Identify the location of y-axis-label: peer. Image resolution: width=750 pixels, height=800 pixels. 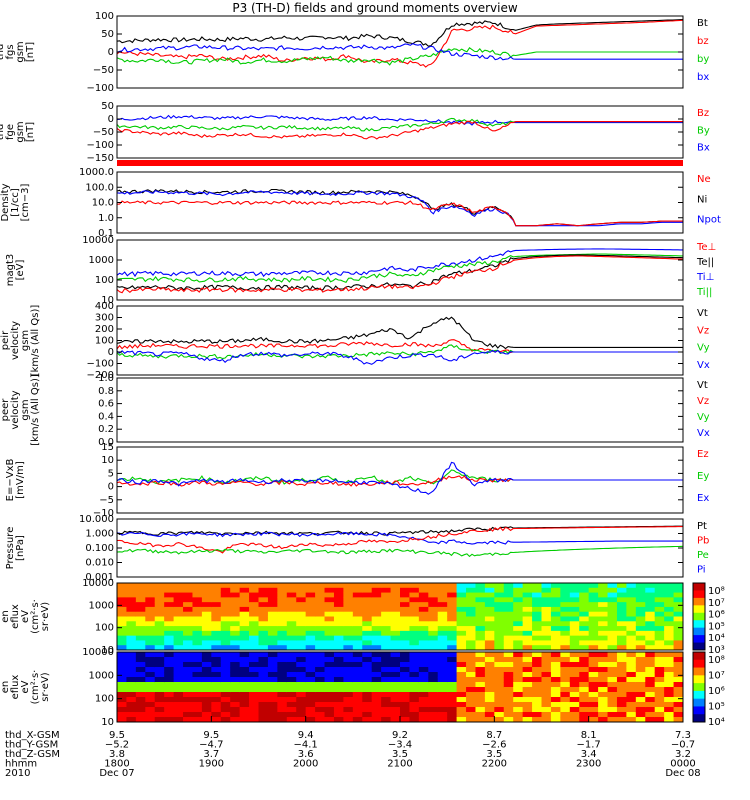
(0, 687).